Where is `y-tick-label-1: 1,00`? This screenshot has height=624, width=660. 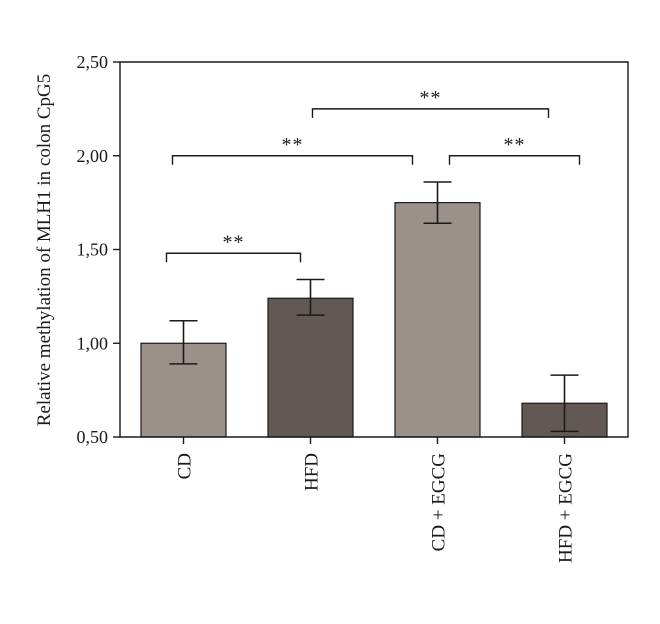
y-tick-label-1: 1,00 is located at coordinates (93, 343).